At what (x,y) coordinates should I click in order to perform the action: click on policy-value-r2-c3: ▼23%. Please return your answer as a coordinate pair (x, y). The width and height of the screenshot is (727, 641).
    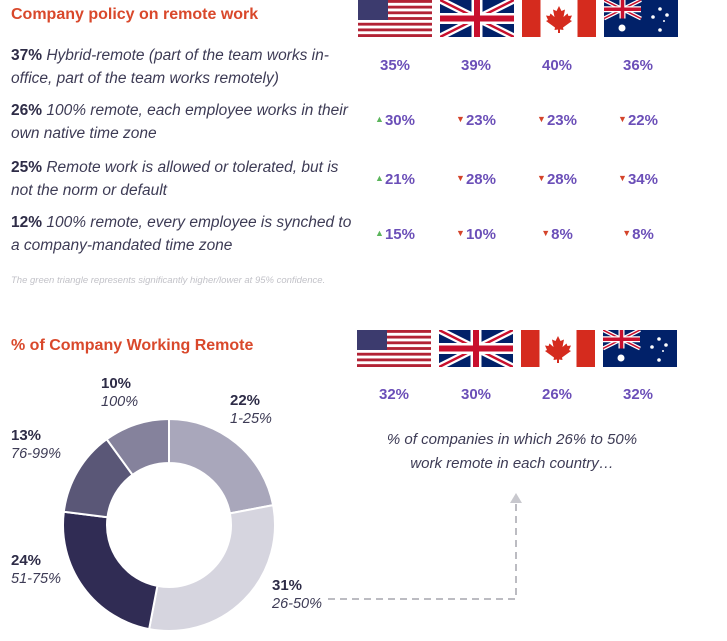
    Looking at the image, I should click on (557, 120).